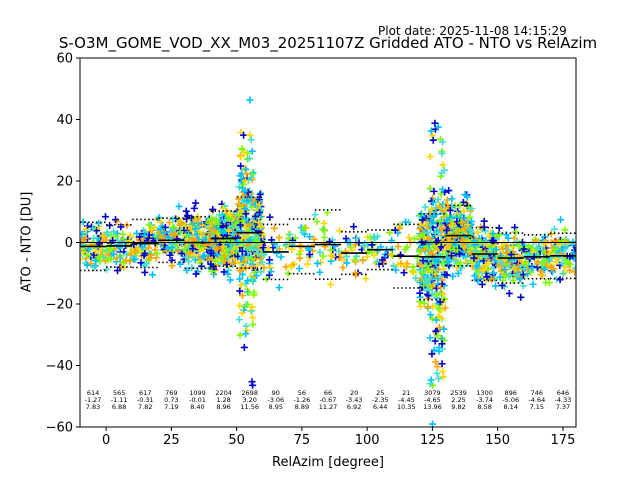 Image resolution: width=640 pixels, height=480 pixels. What do you see at coordinates (301, 400) in the screenshot?
I see `bin-stat-label: -1.26` at bounding box center [301, 400].